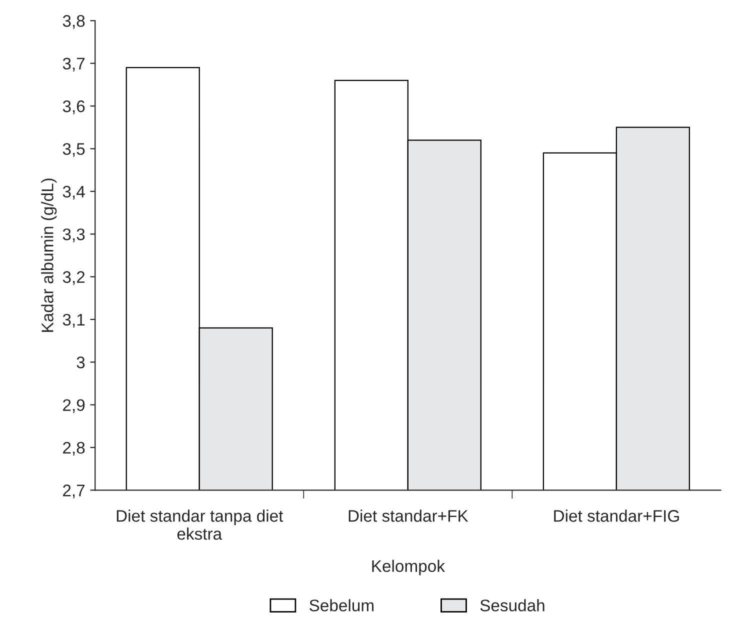 This screenshot has height=626, width=743. I want to click on y-tick-label: 3,2, so click(73, 278).